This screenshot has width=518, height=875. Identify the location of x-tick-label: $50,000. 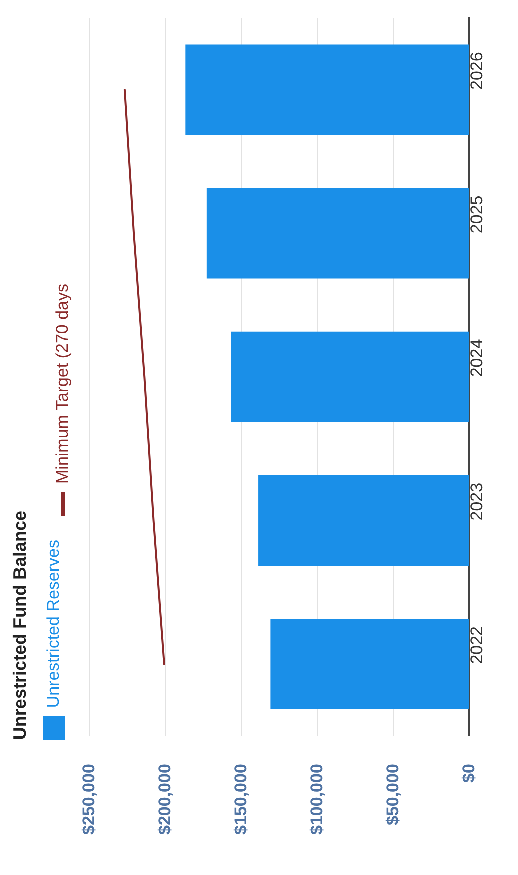
(392, 795).